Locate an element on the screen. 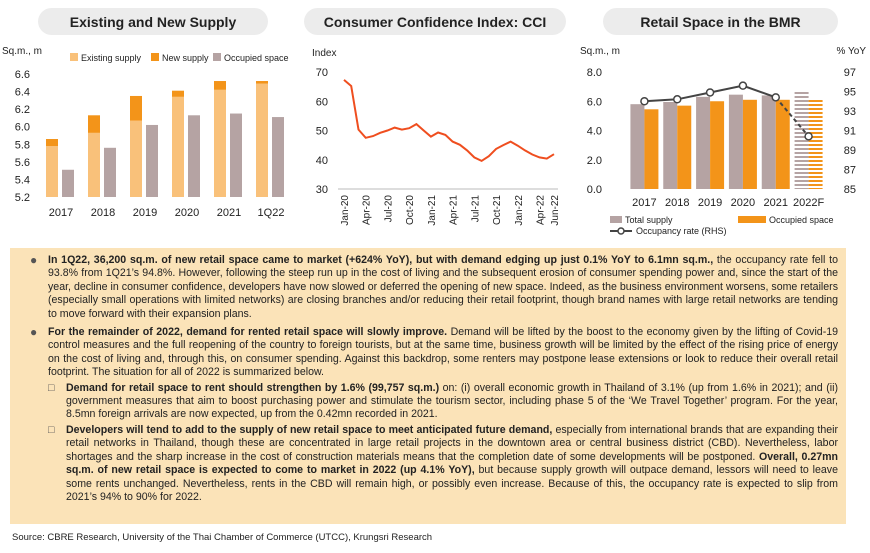  x-tick-label: 2020 is located at coordinates (187, 213).